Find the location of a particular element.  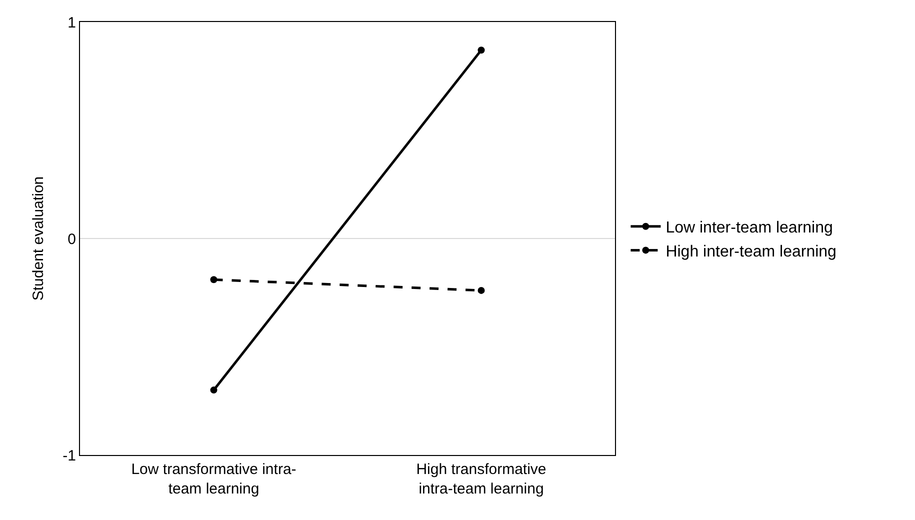

y-tick-label: 1 is located at coordinates (72, 23).